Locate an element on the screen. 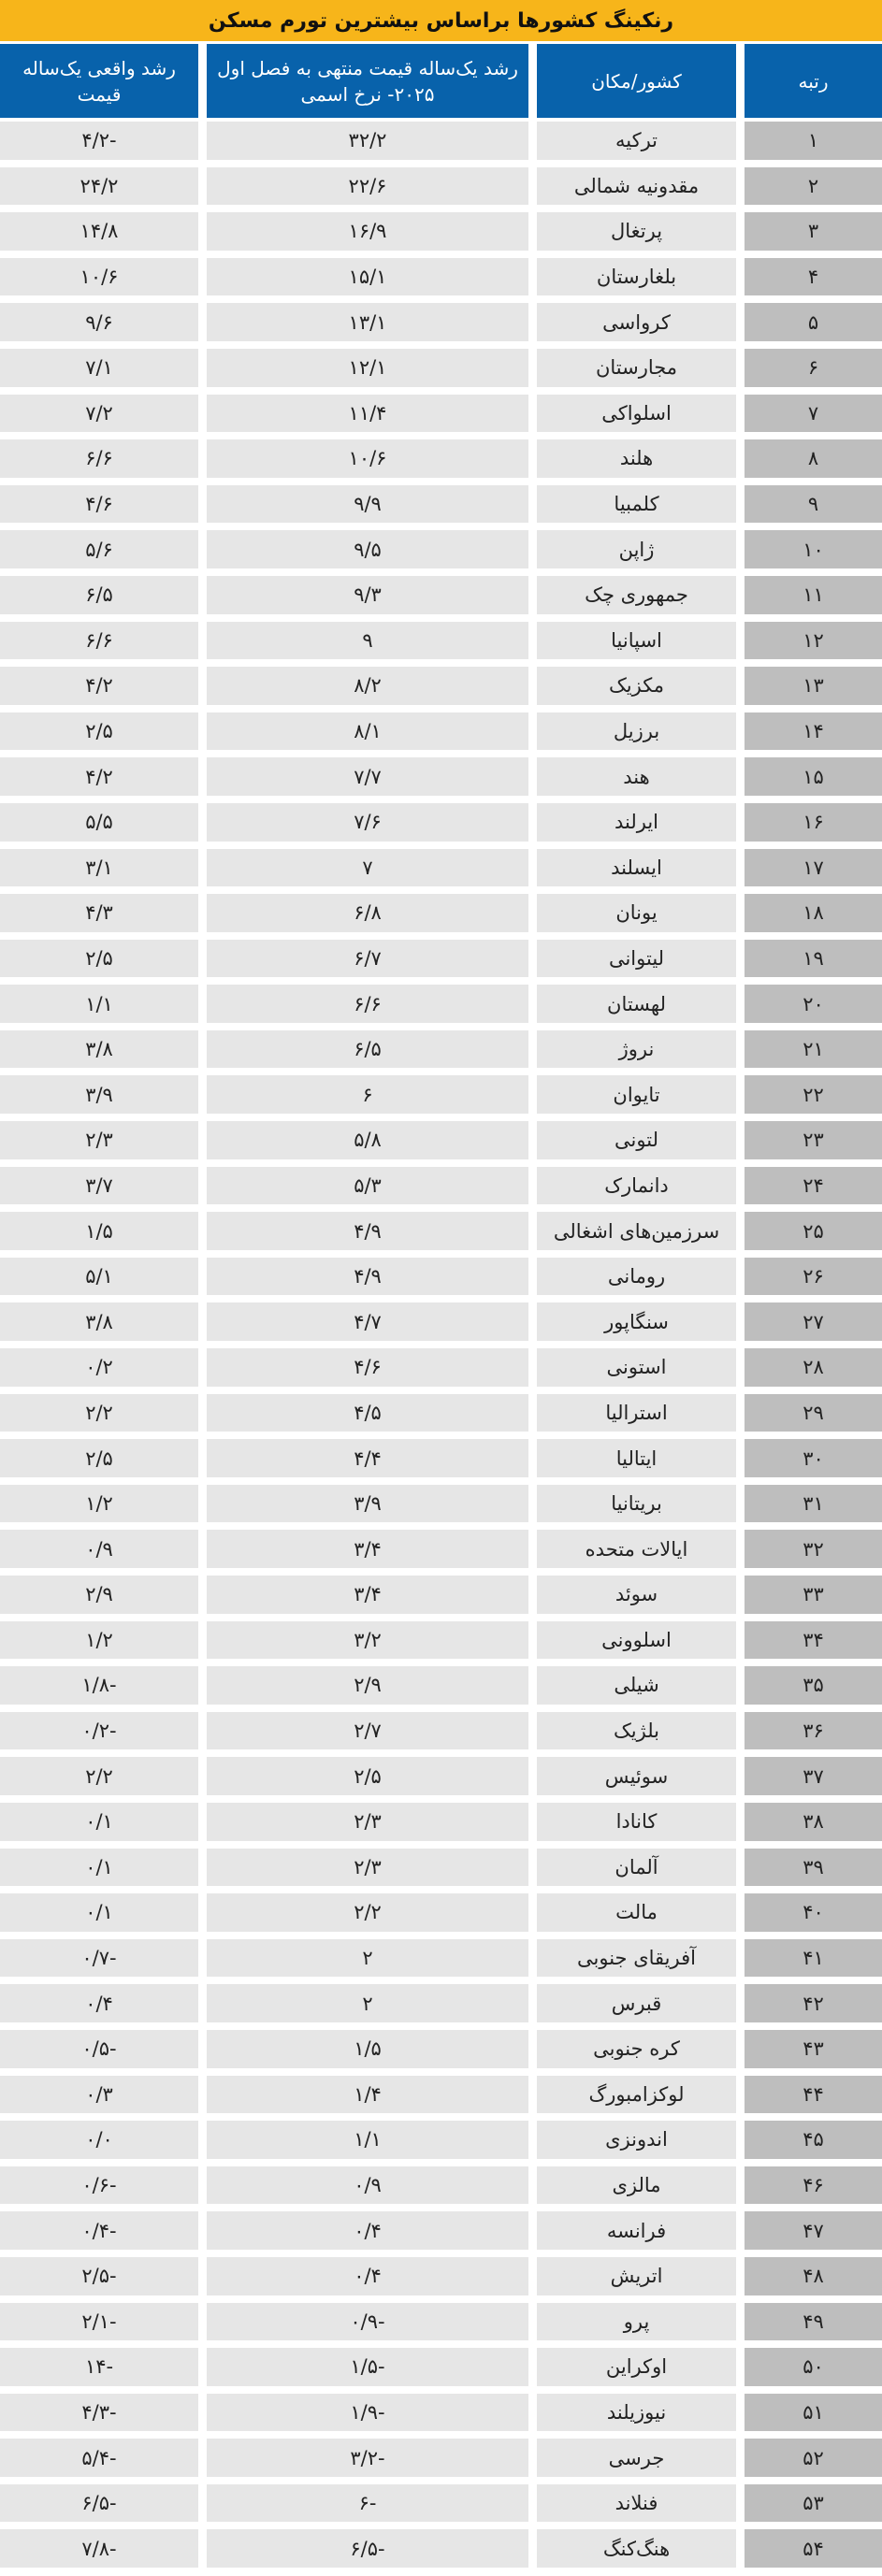 The height and width of the screenshot is (2576, 882). cell-real-growth: ۲/۲ is located at coordinates (99, 1776).